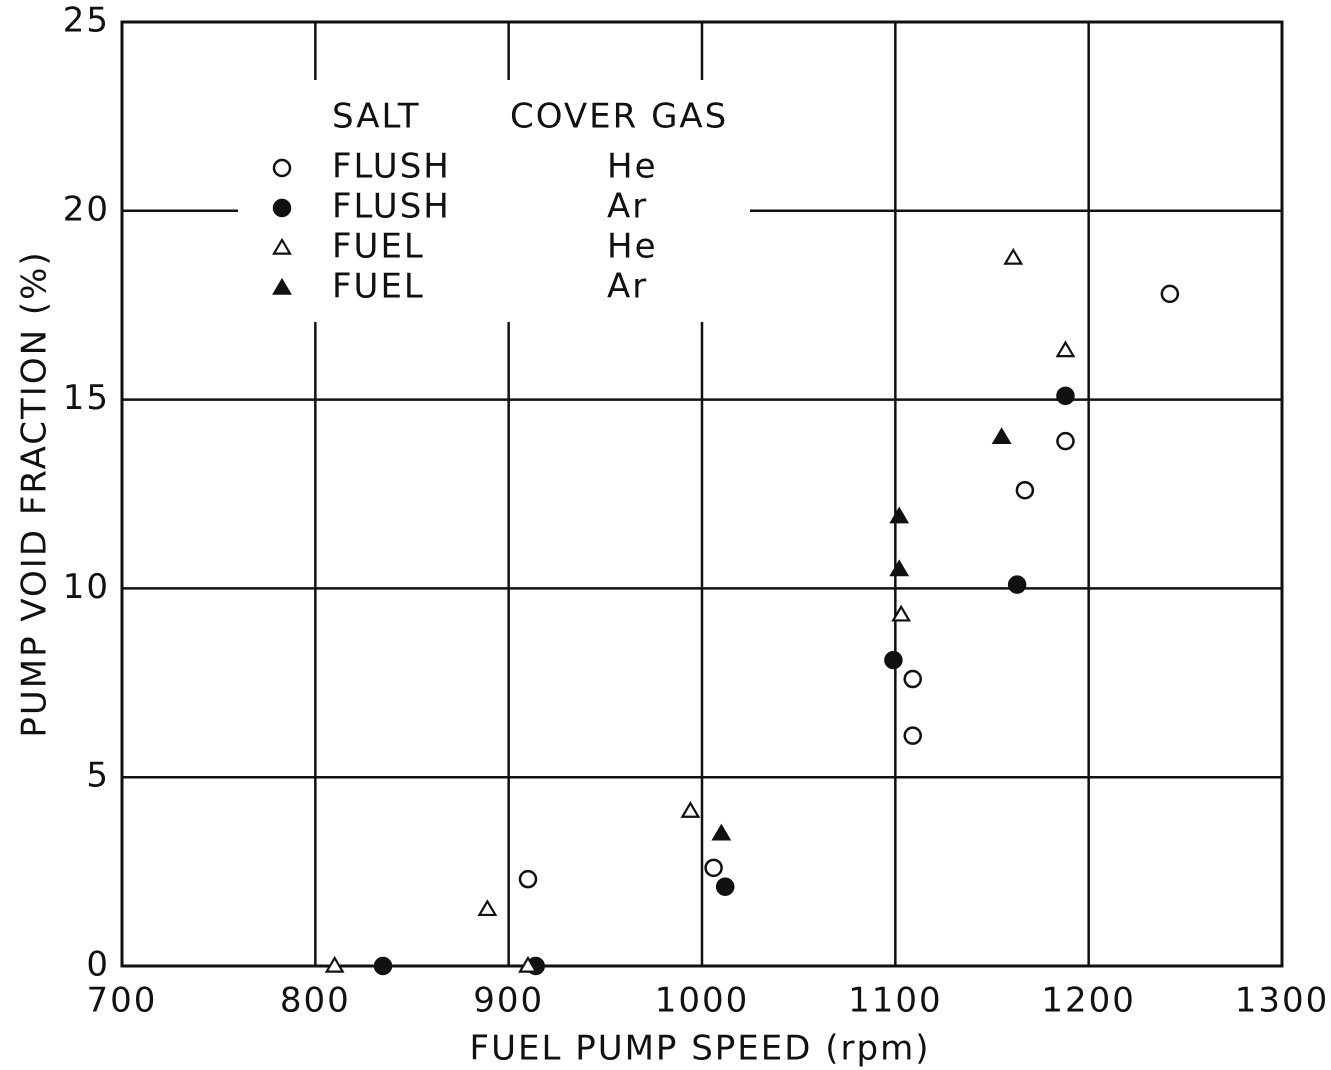  What do you see at coordinates (86, 209) in the screenshot?
I see `y-tick-label: 20` at bounding box center [86, 209].